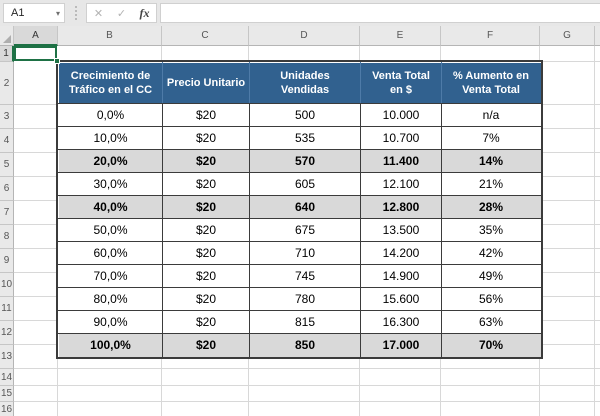 The width and height of the screenshot is (600, 416). Describe the element at coordinates (567, 36) in the screenshot. I see `column-header-G: G` at that location.